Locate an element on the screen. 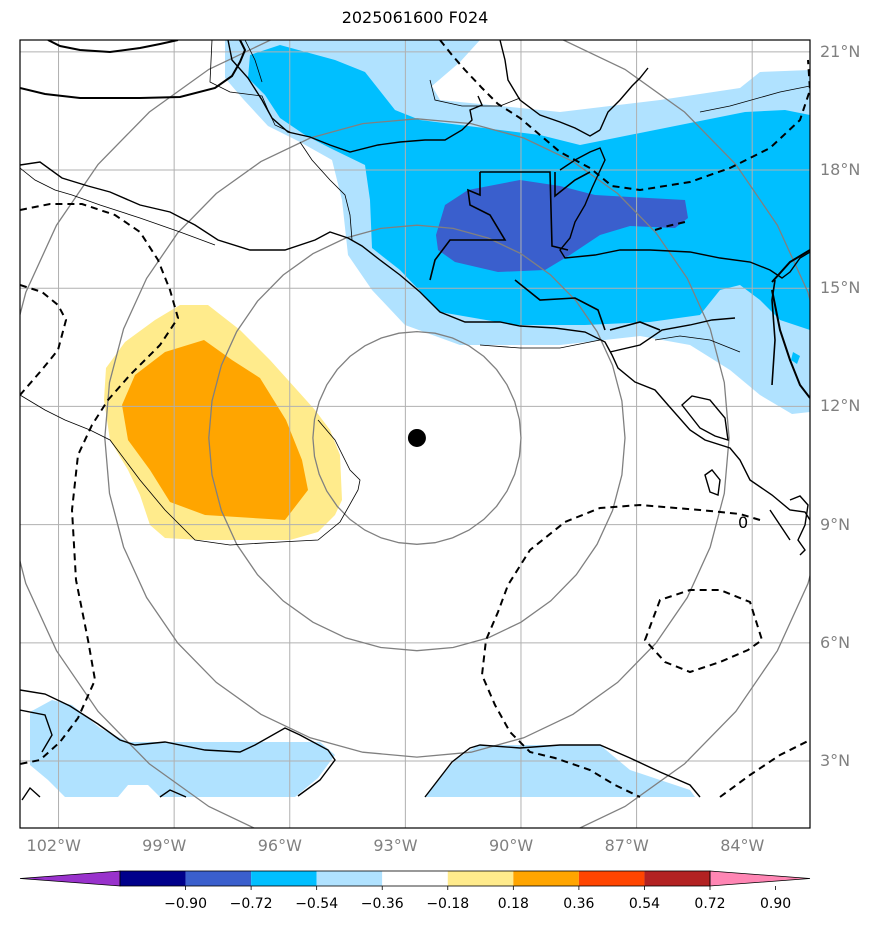 The height and width of the screenshot is (926, 880). colorbar-tick-label: 0.90 is located at coordinates (775, 904).